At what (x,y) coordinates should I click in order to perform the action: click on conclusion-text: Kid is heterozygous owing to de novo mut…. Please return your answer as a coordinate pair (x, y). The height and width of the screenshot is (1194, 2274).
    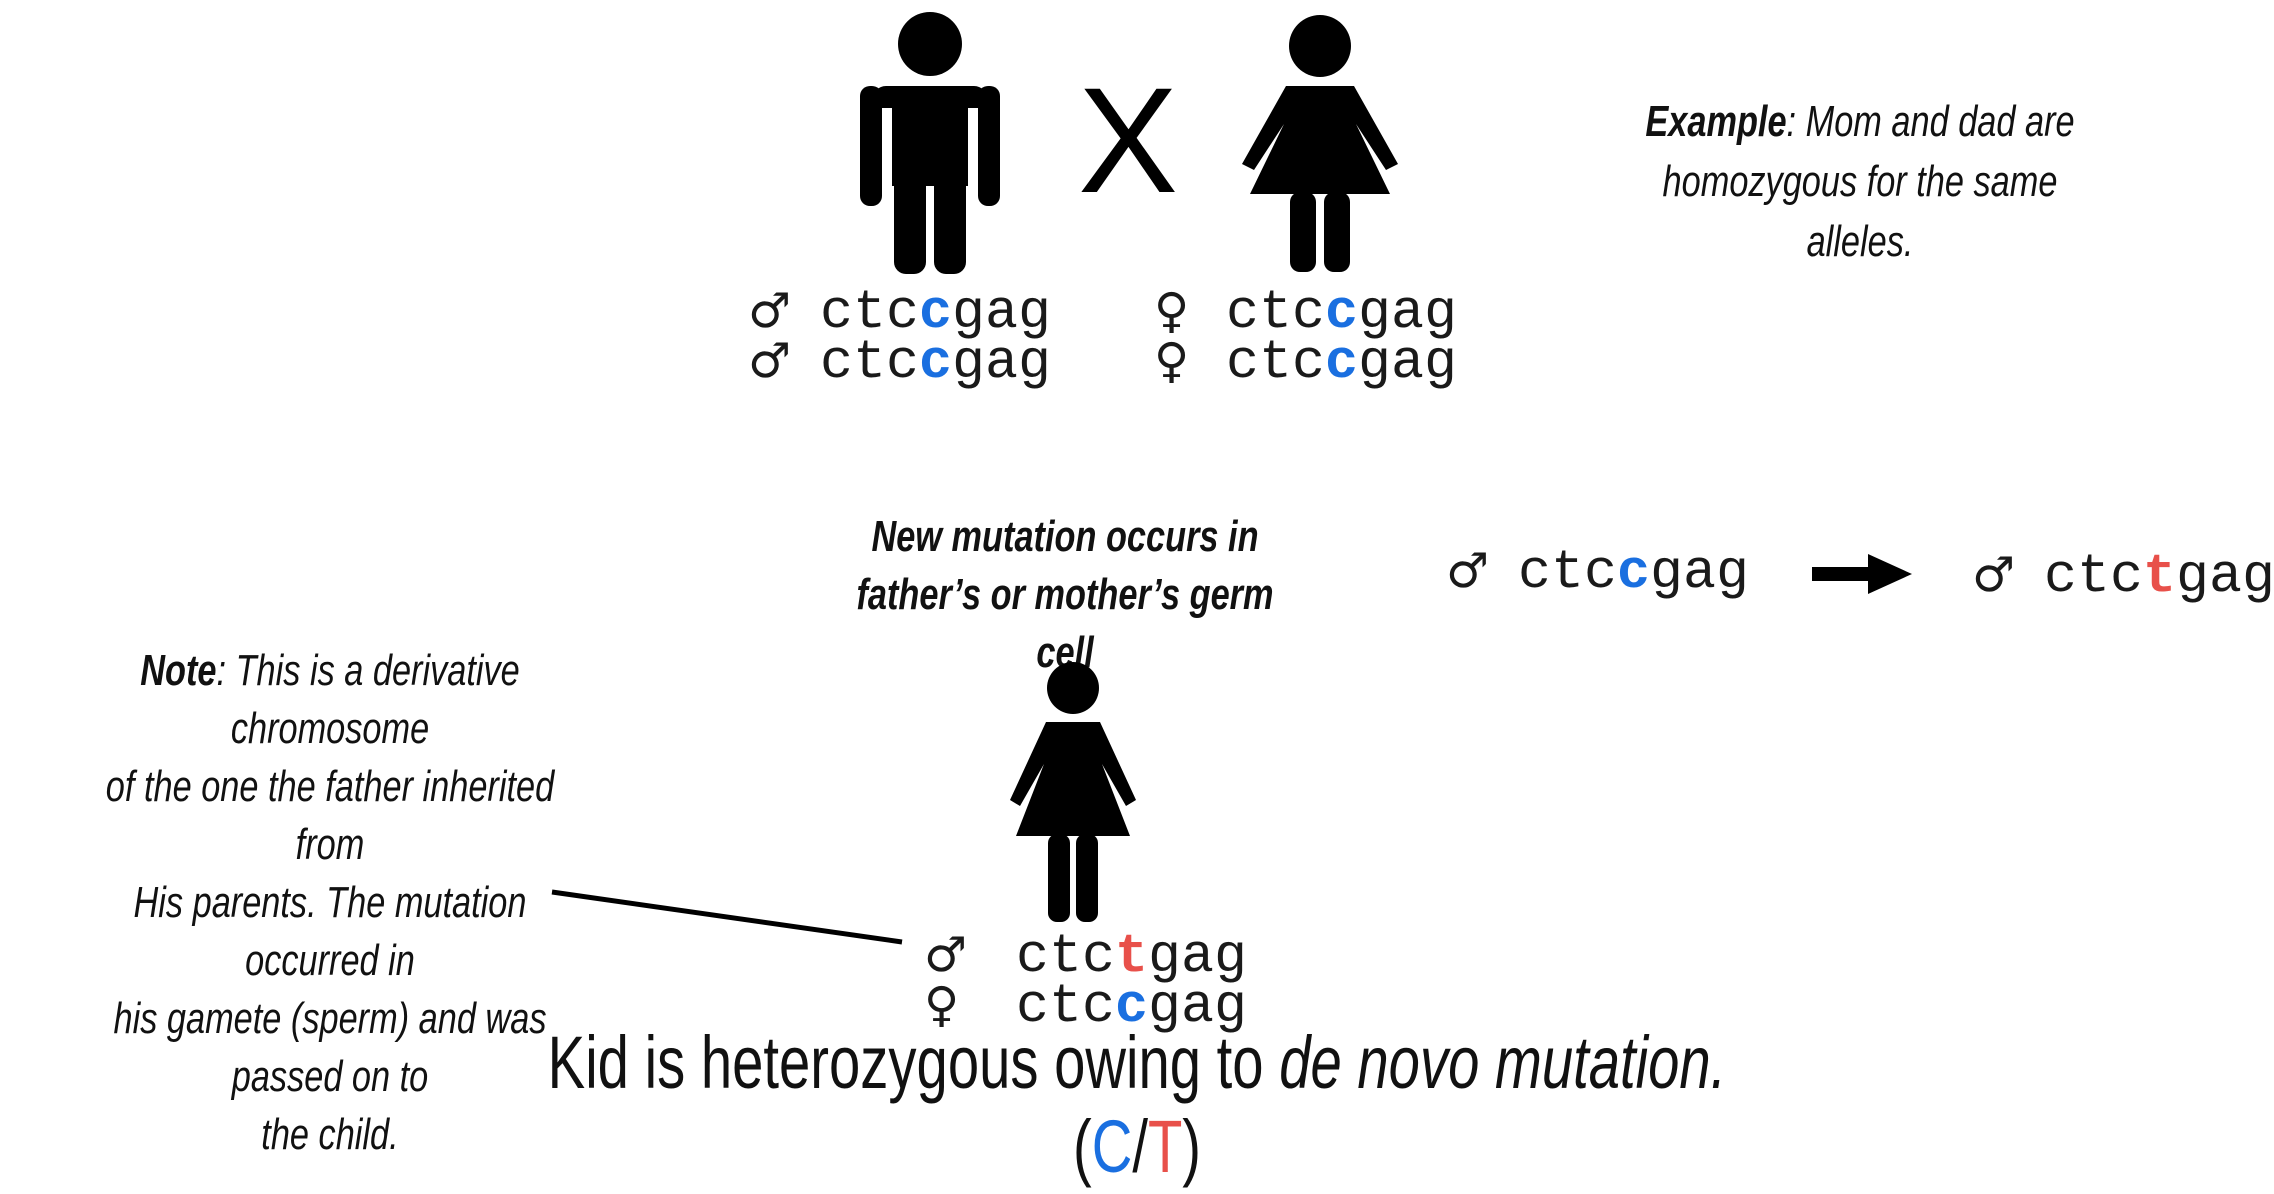
    Looking at the image, I should click on (1137, 1062).